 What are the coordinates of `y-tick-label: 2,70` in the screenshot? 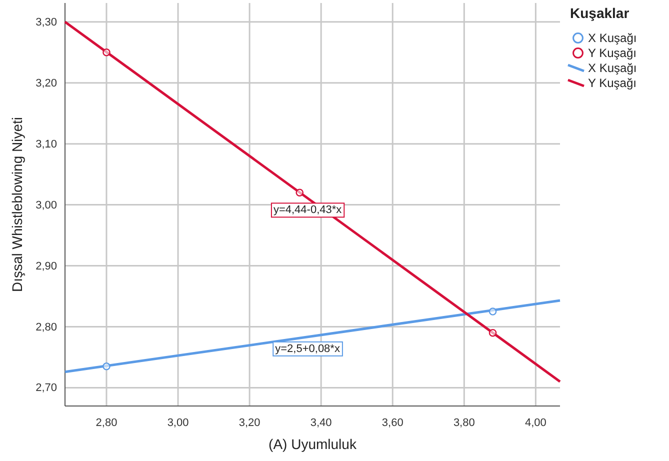 It's located at (46, 388).